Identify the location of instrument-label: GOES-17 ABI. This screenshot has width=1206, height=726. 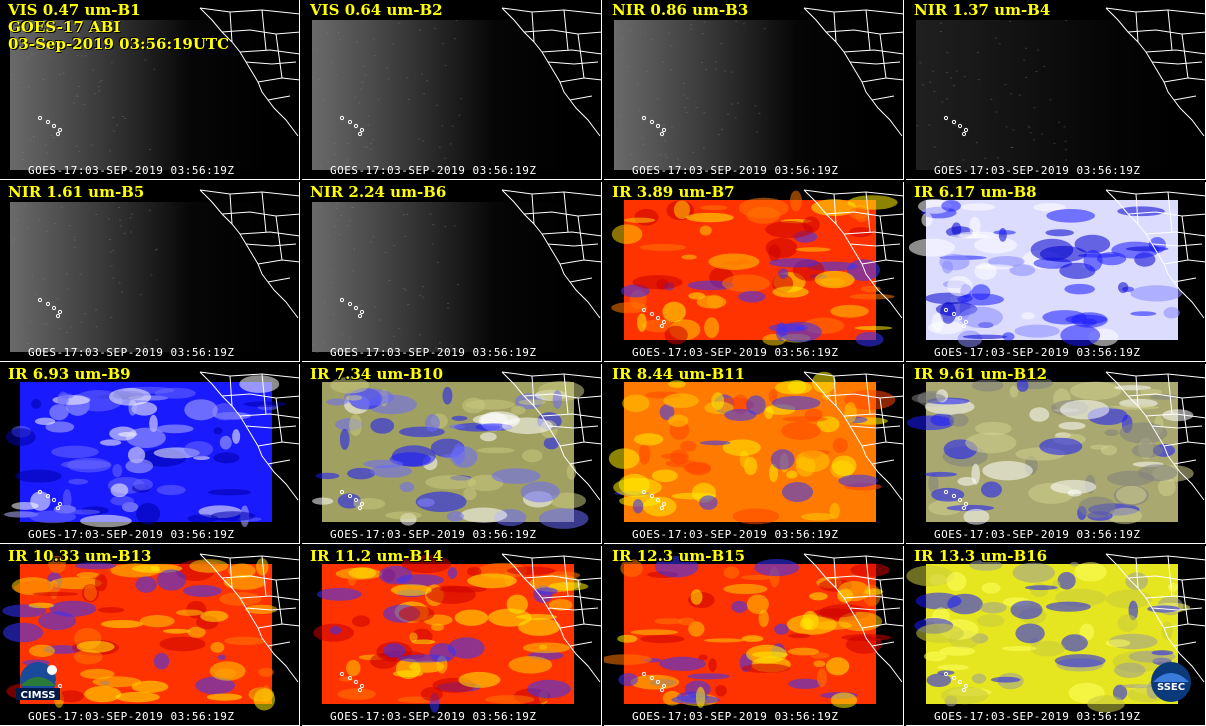
(64, 27).